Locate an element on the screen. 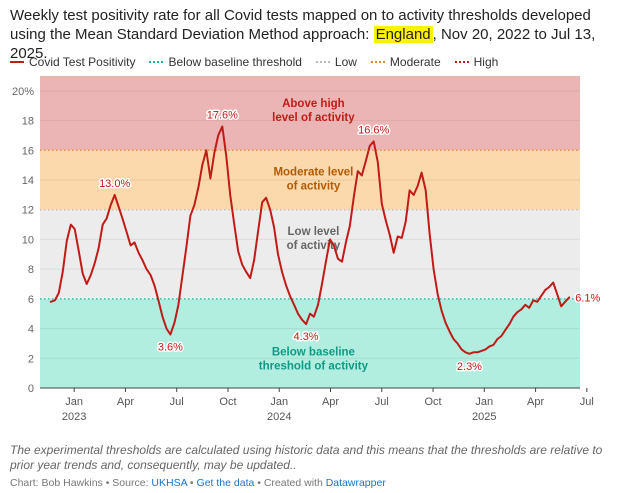  y-tick-label: 14 is located at coordinates (28, 181).